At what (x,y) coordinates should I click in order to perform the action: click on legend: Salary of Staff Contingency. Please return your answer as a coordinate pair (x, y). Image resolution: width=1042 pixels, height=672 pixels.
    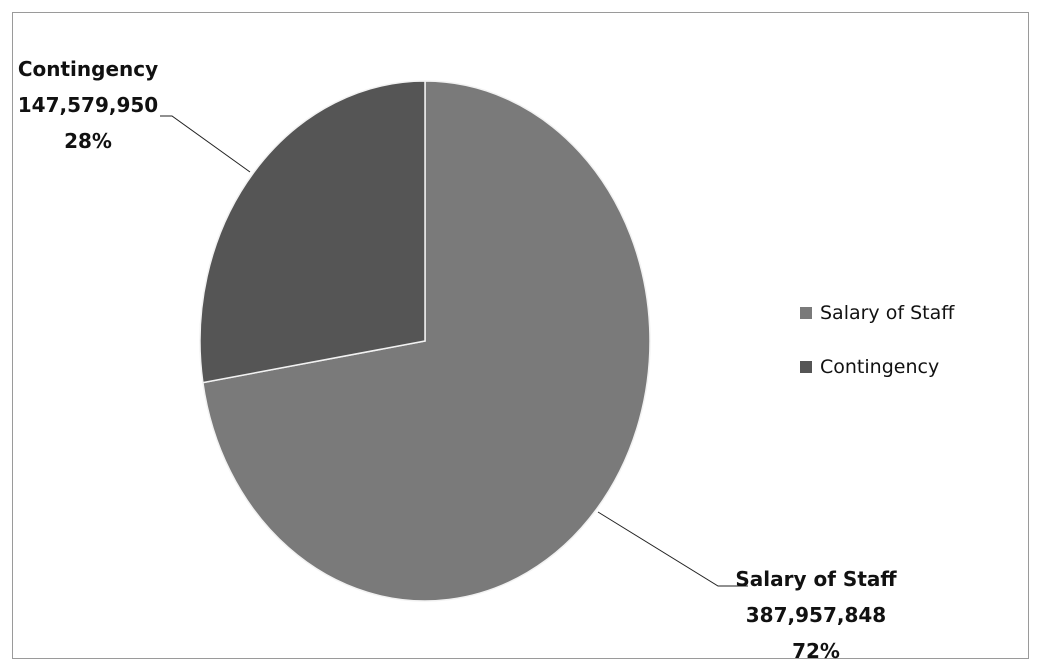
    Looking at the image, I should click on (877, 340).